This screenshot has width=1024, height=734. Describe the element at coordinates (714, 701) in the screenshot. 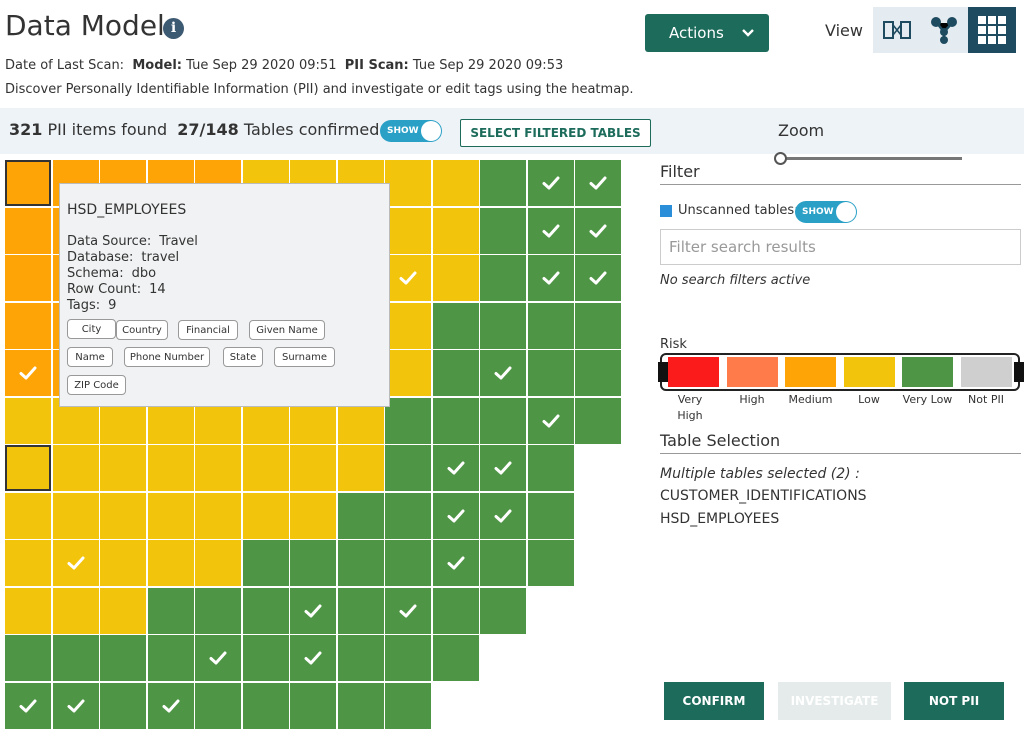

I see `confirm-button: CONFIRM` at that location.